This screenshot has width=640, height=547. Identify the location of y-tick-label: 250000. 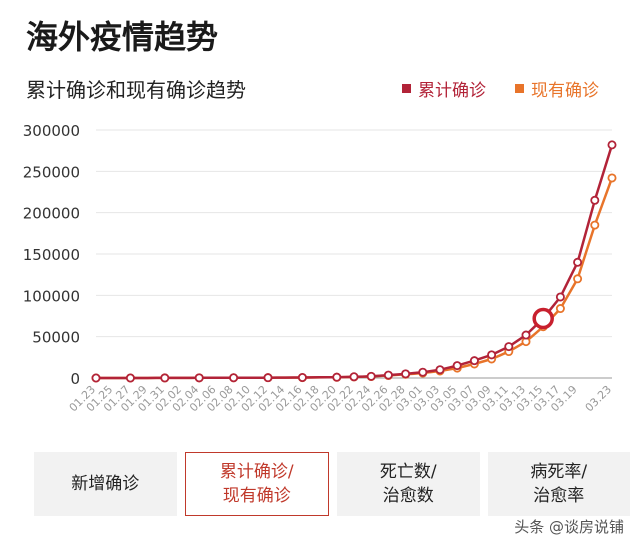
(51, 172).